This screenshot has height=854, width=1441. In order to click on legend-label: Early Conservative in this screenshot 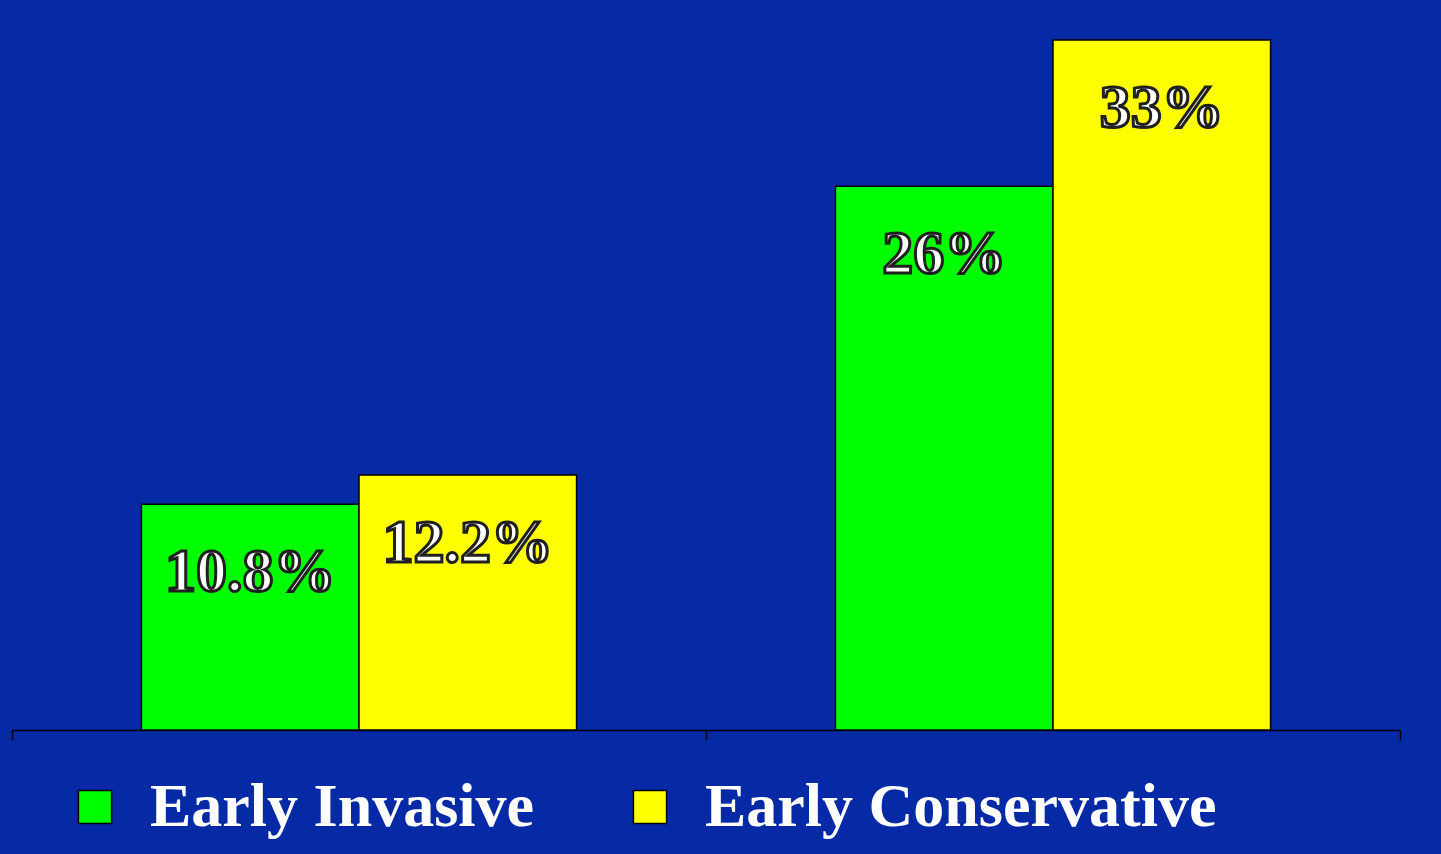, I will do `click(961, 805)`.